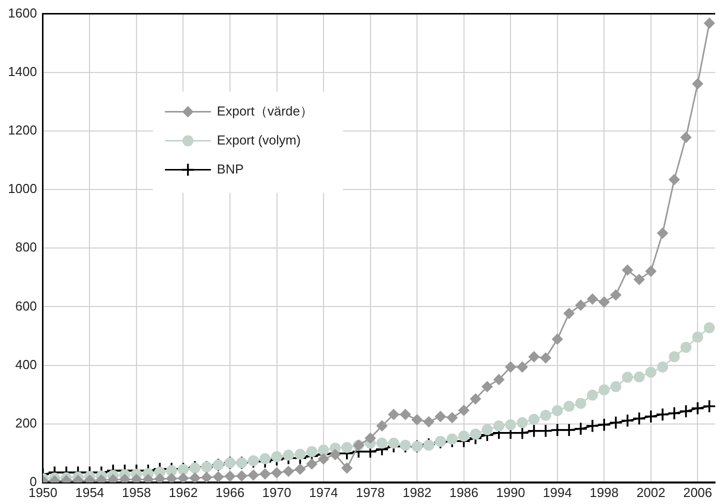 The height and width of the screenshot is (504, 723). What do you see at coordinates (22, 71) in the screenshot?
I see `y-tick-label: 1400` at bounding box center [22, 71].